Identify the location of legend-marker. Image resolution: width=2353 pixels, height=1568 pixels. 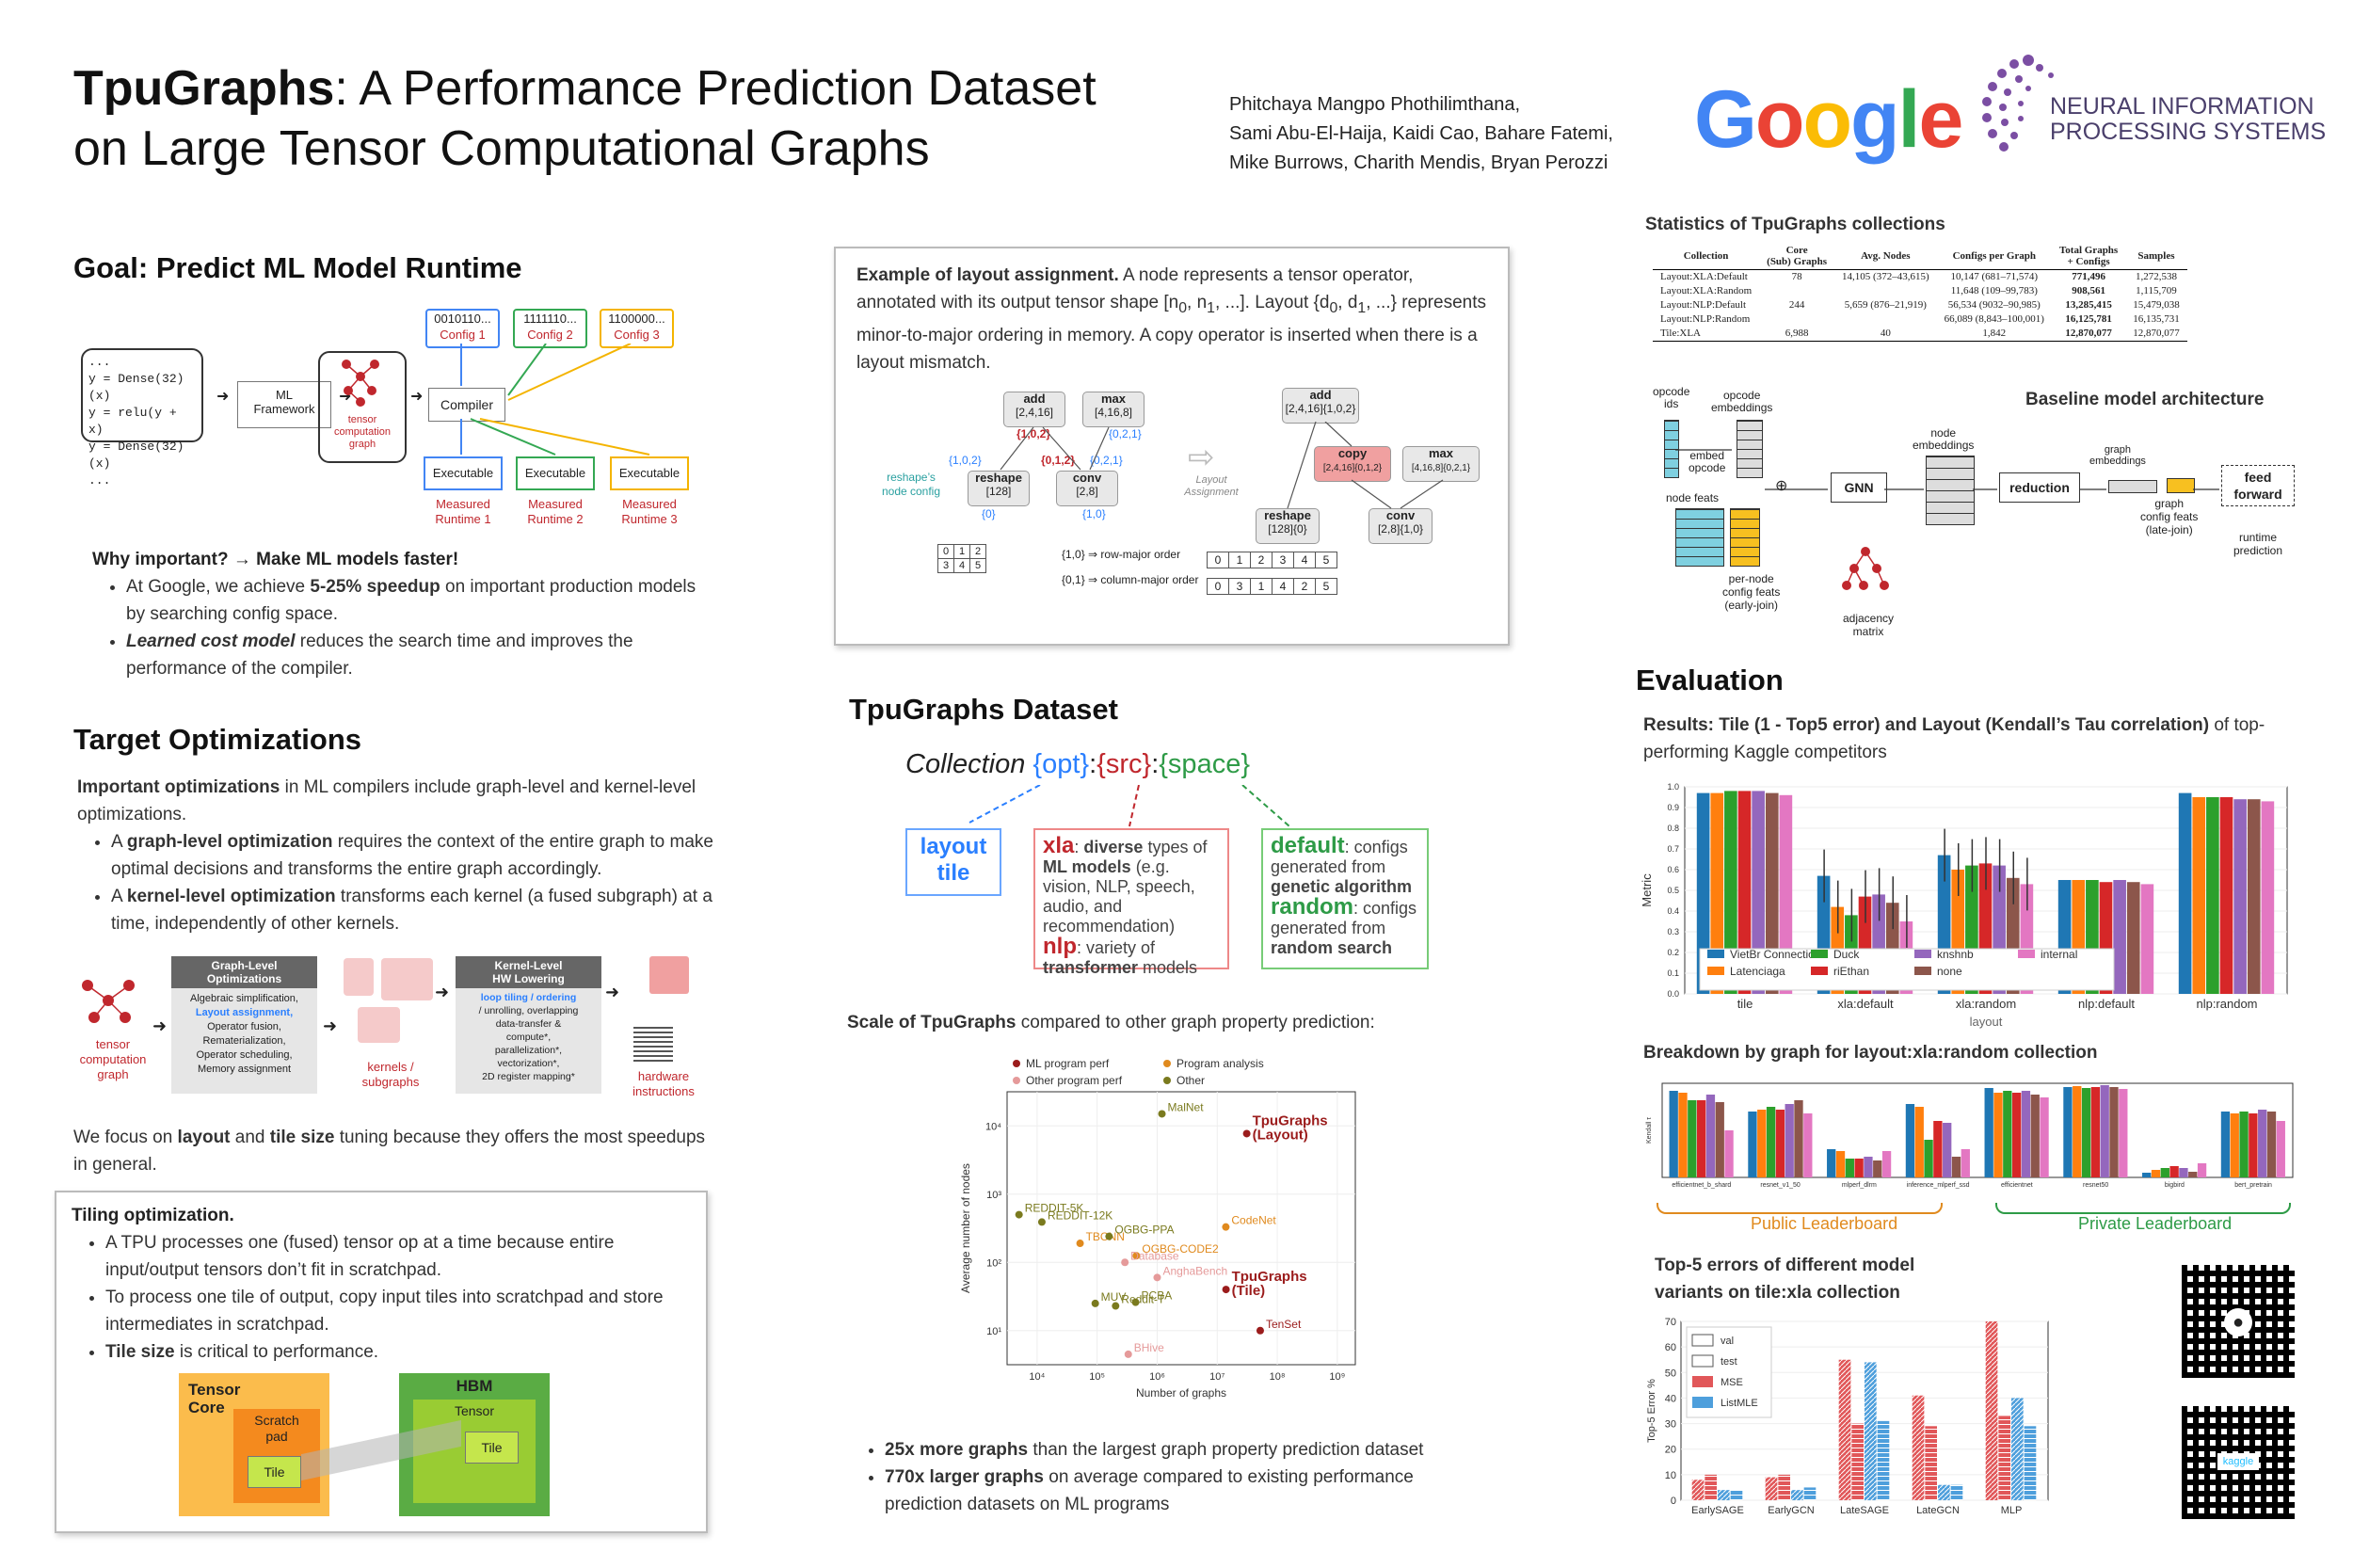
(1167, 1063).